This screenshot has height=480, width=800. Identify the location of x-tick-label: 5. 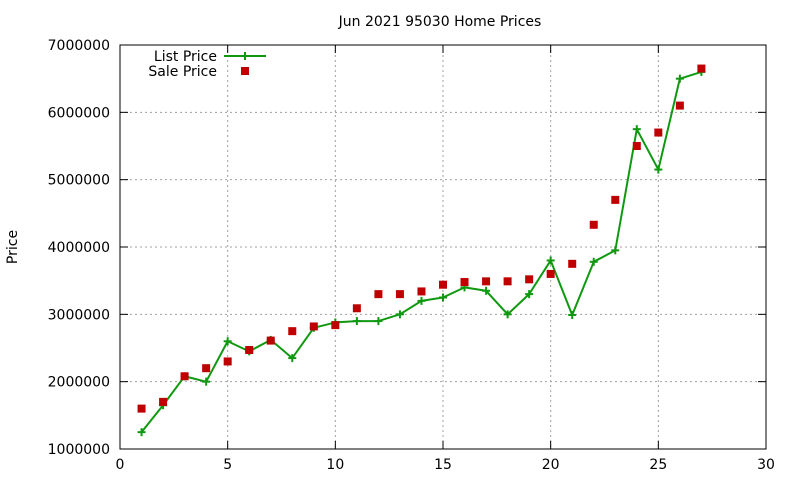
(227, 465).